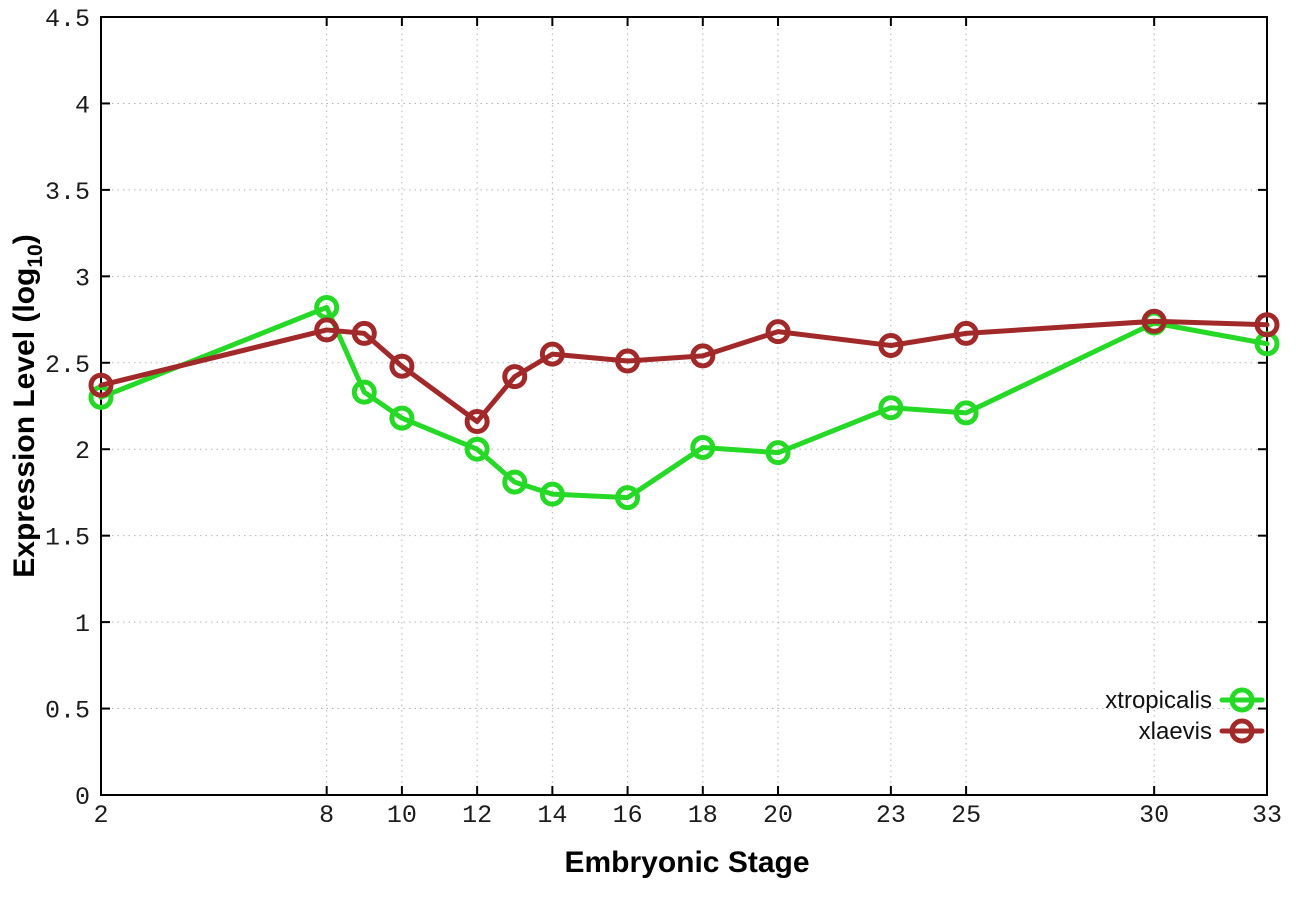 Image resolution: width=1296 pixels, height=907 pixels. I want to click on y-tick-label-1: 1, so click(82, 624).